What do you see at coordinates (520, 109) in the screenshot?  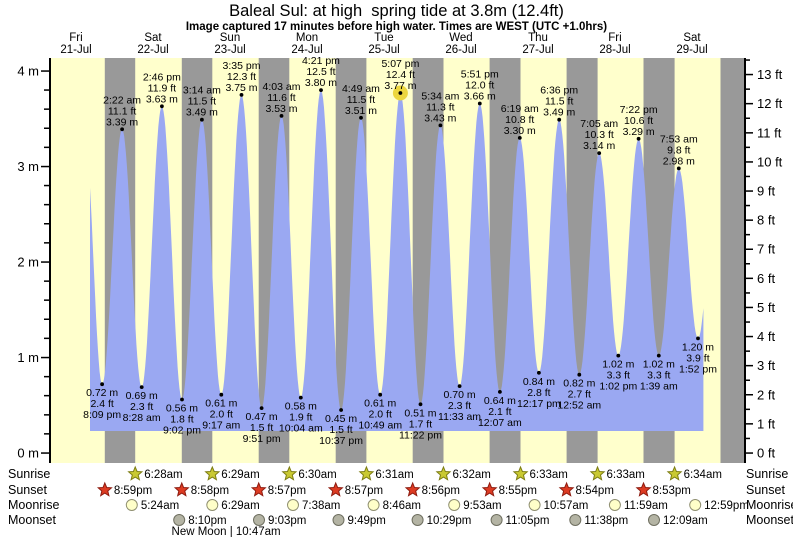 I see `tide-annotation-line: 6:19 am` at bounding box center [520, 109].